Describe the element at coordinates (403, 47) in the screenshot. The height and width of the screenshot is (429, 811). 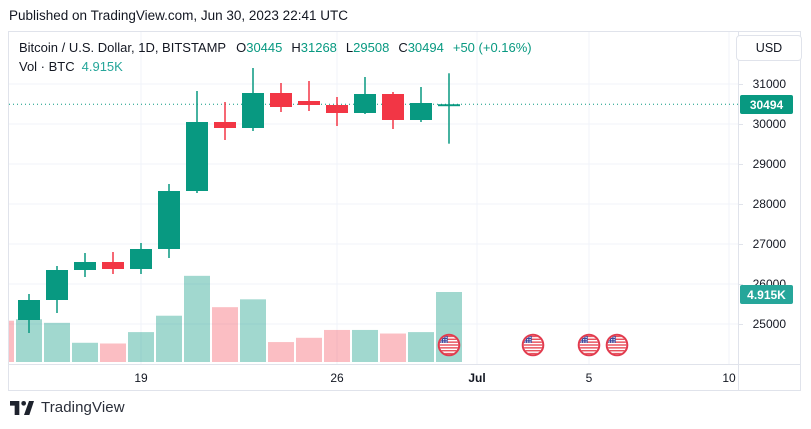
I see `close-label: C` at that location.